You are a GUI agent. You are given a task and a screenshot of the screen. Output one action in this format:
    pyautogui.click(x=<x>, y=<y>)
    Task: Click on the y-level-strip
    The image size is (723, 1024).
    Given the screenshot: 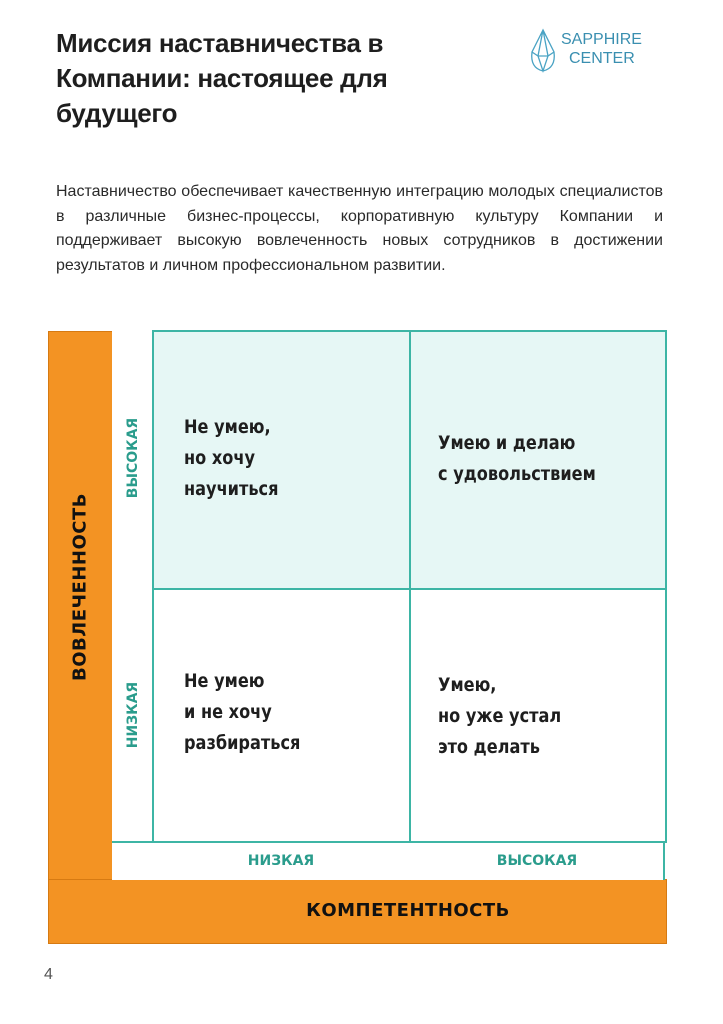 What is the action you would take?
    pyautogui.click(x=133, y=605)
    